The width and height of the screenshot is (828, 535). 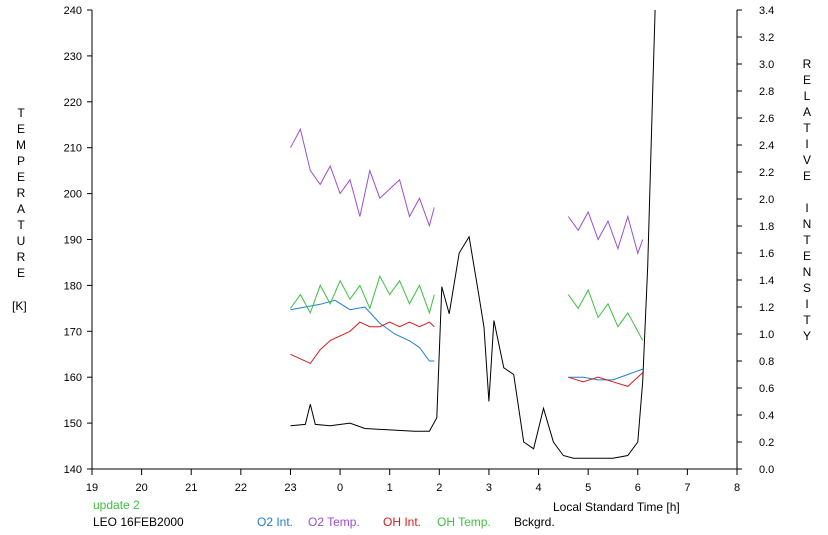 I want to click on right-tick-label: 0.4, so click(x=766, y=416).